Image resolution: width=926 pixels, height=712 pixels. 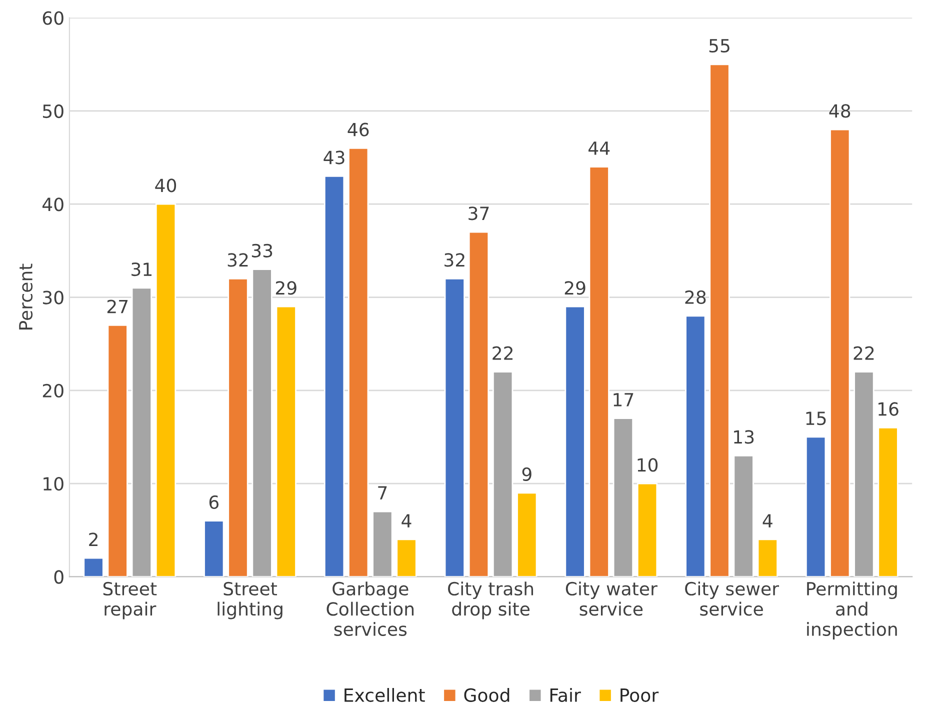 I want to click on data-label: 31, so click(x=142, y=269).